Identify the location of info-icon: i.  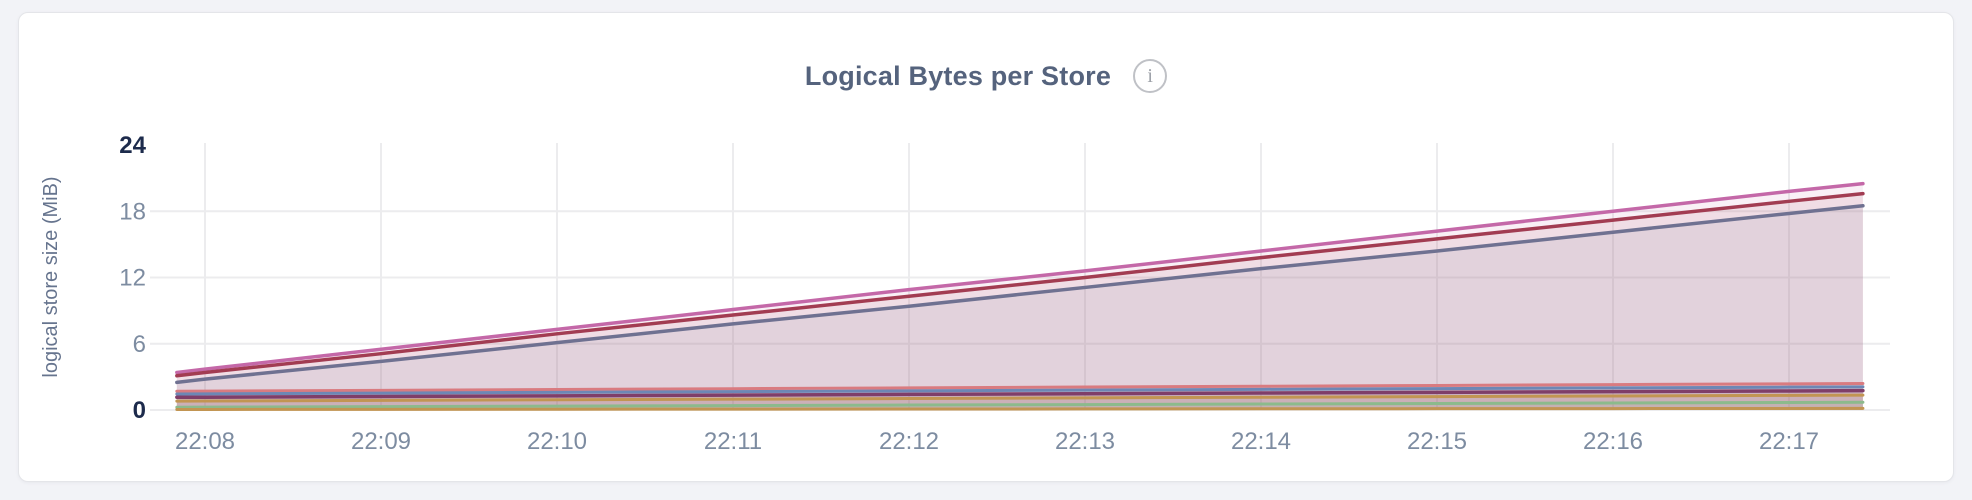
(1150, 76).